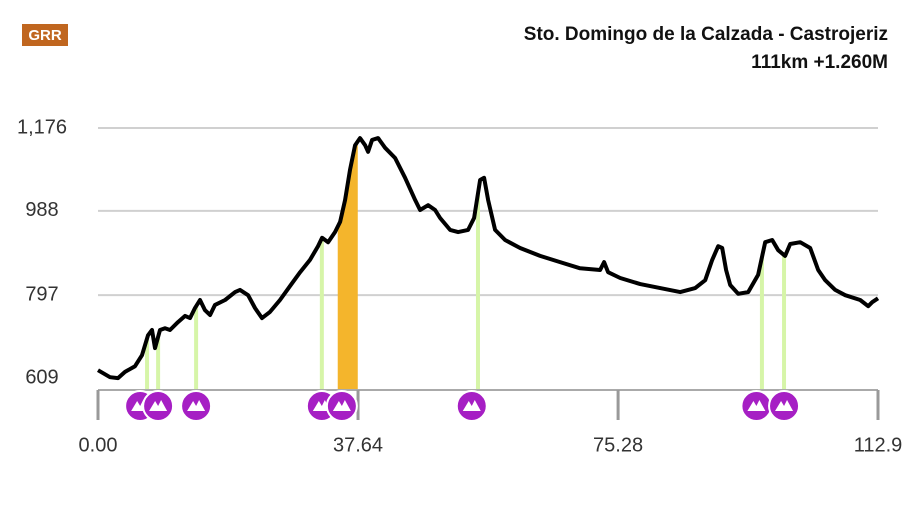  What do you see at coordinates (618, 445) in the screenshot?
I see `x-tick-label: 75.28` at bounding box center [618, 445].